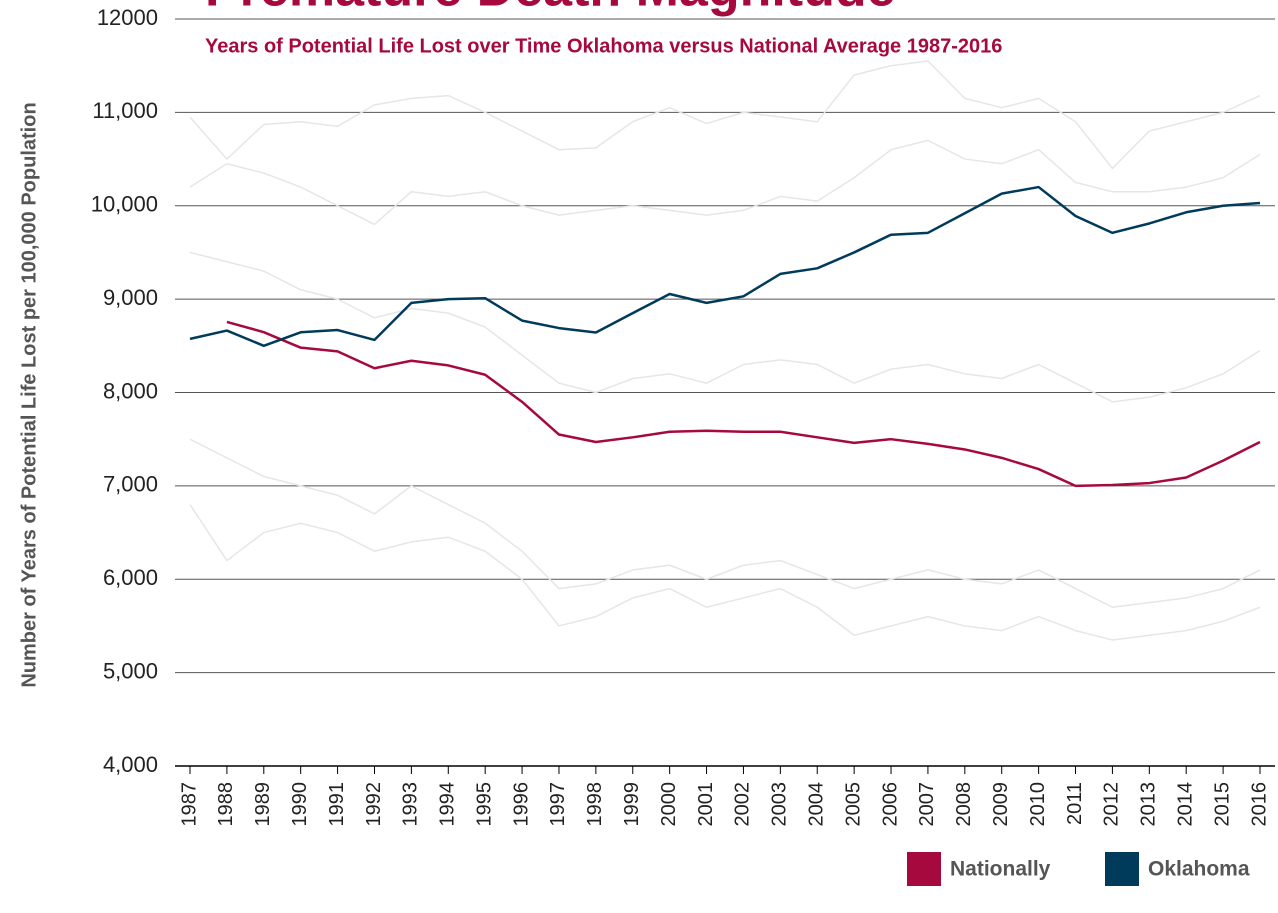 This screenshot has height=913, width=1278. What do you see at coordinates (669, 804) in the screenshot?
I see `x-tick-label: 2000` at bounding box center [669, 804].